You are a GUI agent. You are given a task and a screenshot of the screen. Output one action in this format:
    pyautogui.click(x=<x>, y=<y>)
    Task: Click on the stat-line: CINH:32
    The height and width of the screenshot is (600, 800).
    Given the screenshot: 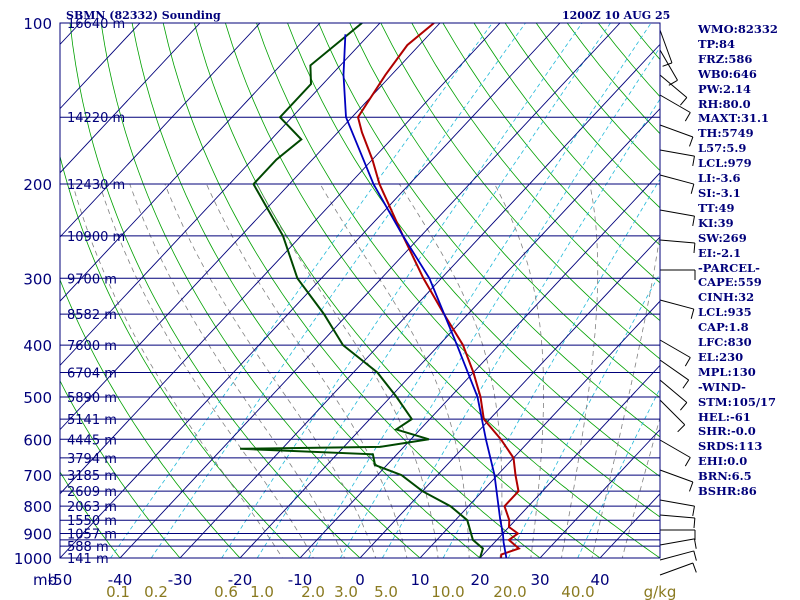 What is the action you would take?
    pyautogui.click(x=726, y=297)
    